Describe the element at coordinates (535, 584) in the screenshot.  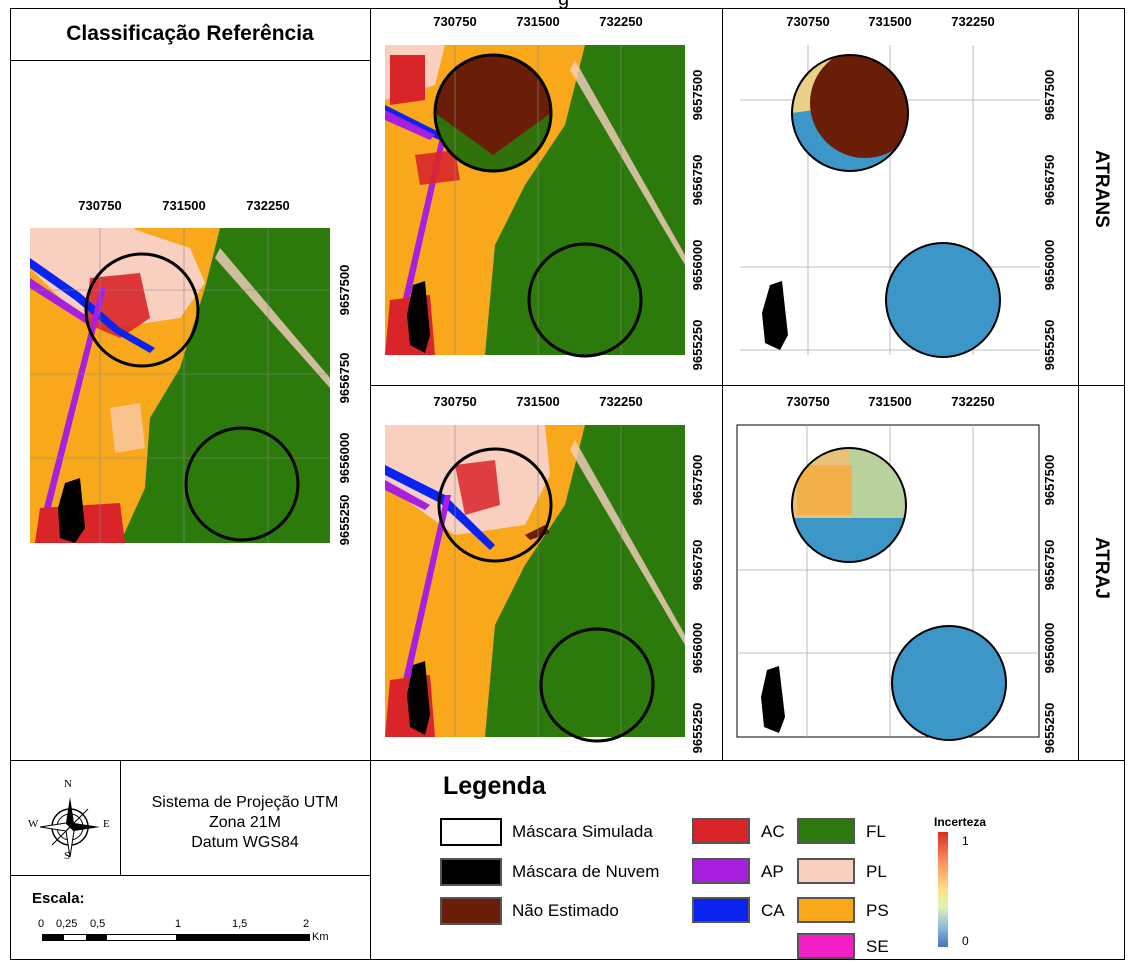
I see `atraj-map-image` at that location.